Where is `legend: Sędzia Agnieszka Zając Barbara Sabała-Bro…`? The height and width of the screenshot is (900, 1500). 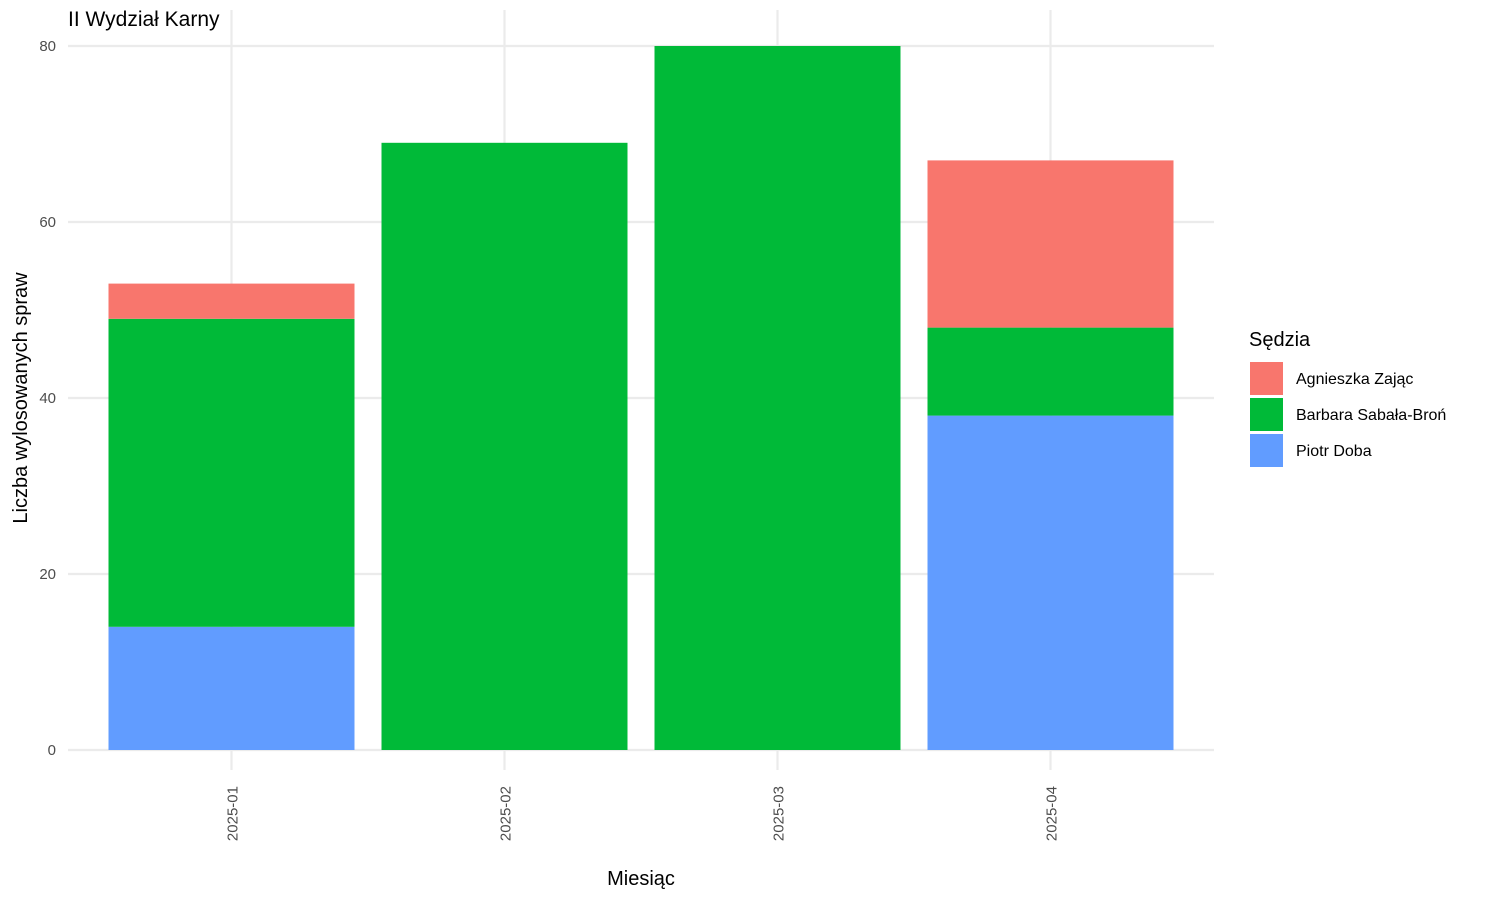
legend: Sędzia Agnieszka Zając Barbara Sabała-Bro… is located at coordinates (1347, 398).